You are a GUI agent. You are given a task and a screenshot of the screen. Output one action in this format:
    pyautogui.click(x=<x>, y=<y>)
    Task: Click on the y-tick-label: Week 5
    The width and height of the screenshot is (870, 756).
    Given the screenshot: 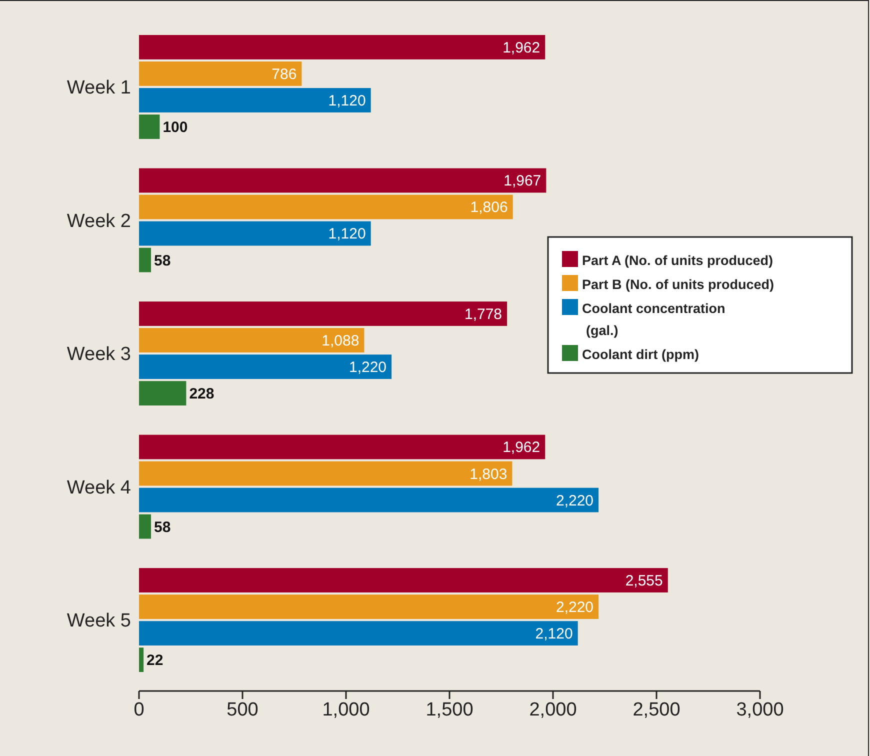 What is the action you would take?
    pyautogui.click(x=98, y=621)
    